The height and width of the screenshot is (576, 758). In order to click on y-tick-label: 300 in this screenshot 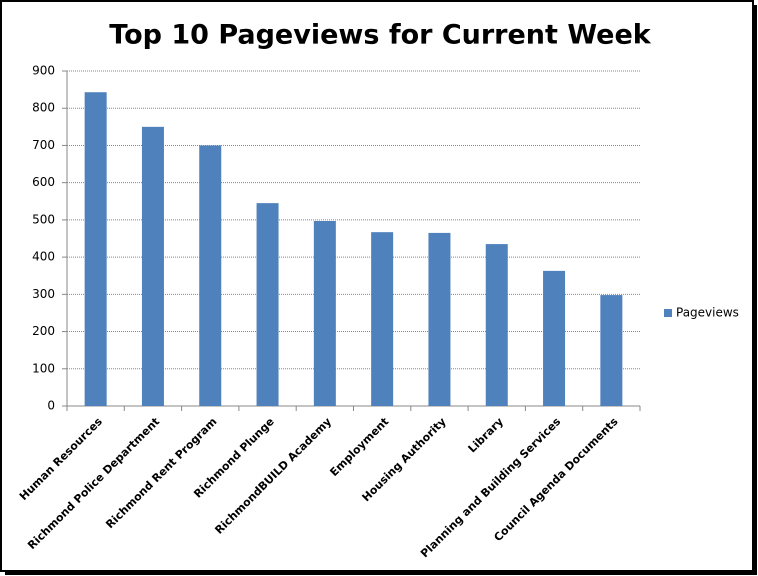, I will do `click(43, 294)`.